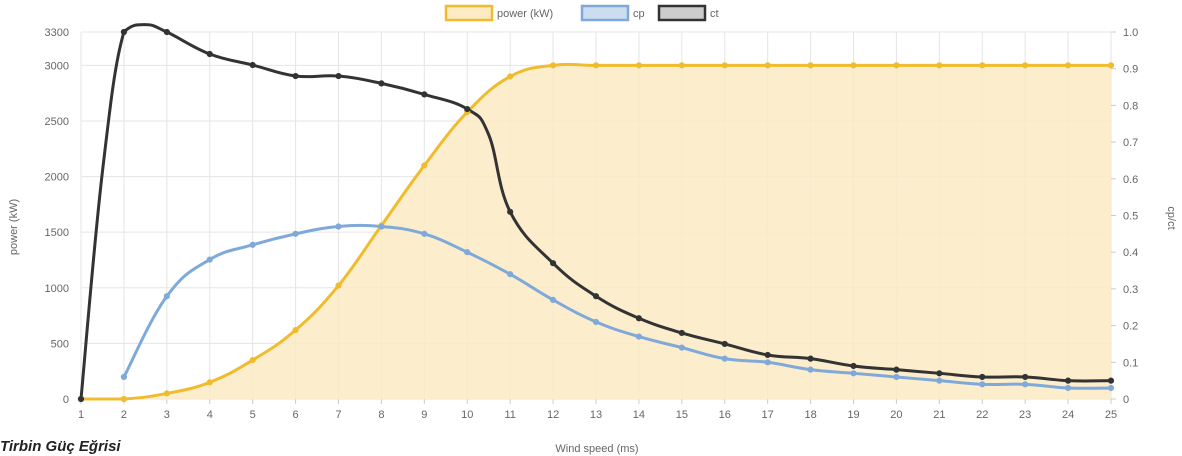  Describe the element at coordinates (14, 227) in the screenshot. I see `y-axis-left-title: power (kW)` at that location.